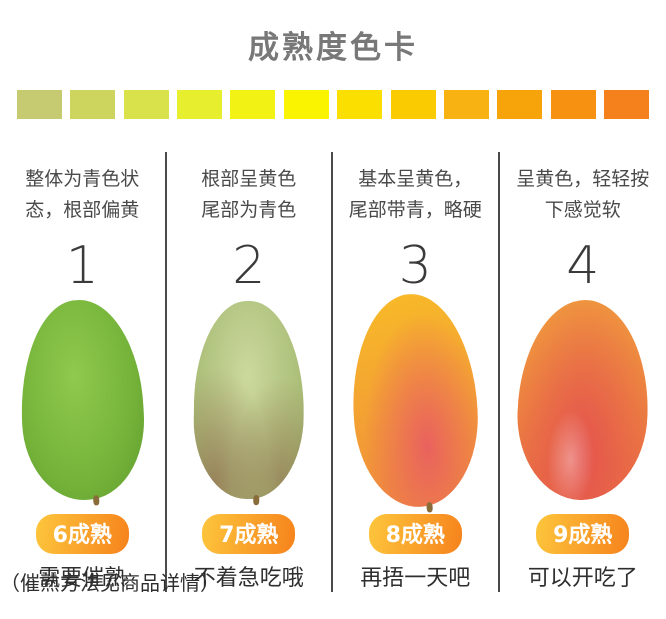  Describe the element at coordinates (249, 196) in the screenshot. I see `ripeness-description: 根部呈黄色 尾部为青色` at that location.